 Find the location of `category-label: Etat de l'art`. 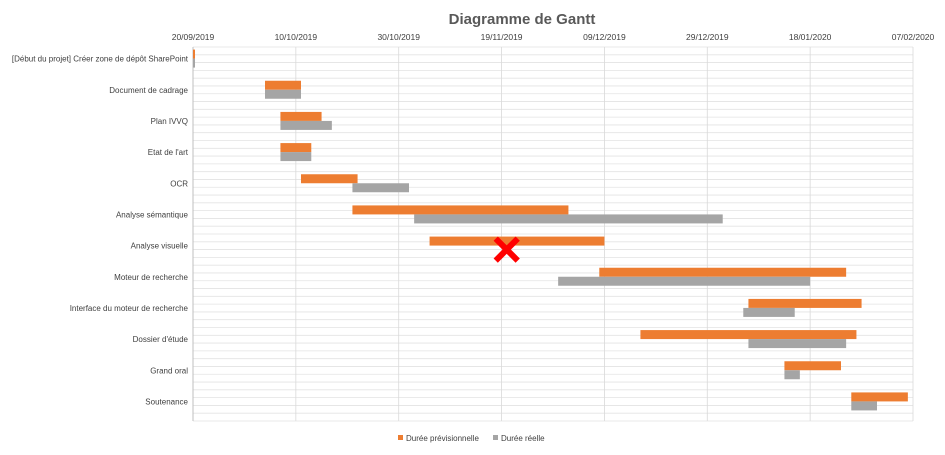

category-label: Etat de l'art is located at coordinates (168, 152).